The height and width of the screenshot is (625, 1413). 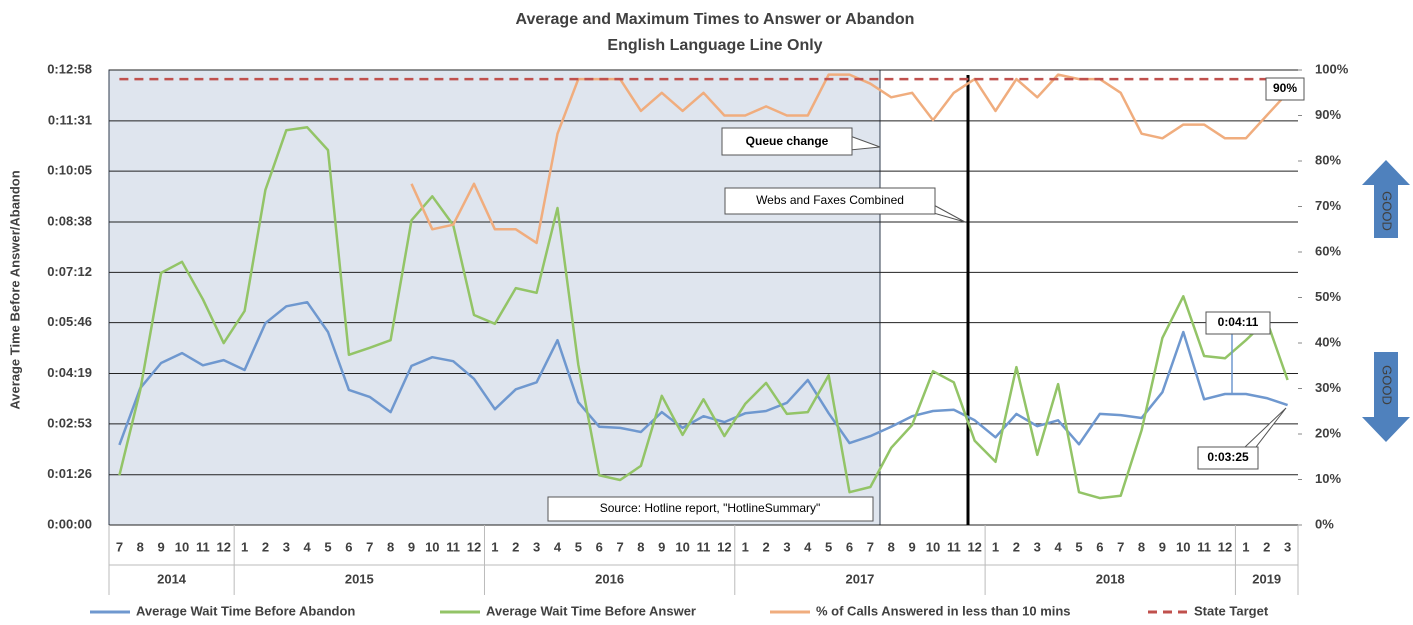 I want to click on y2-tick-label: 100%, so click(x=1332, y=68).